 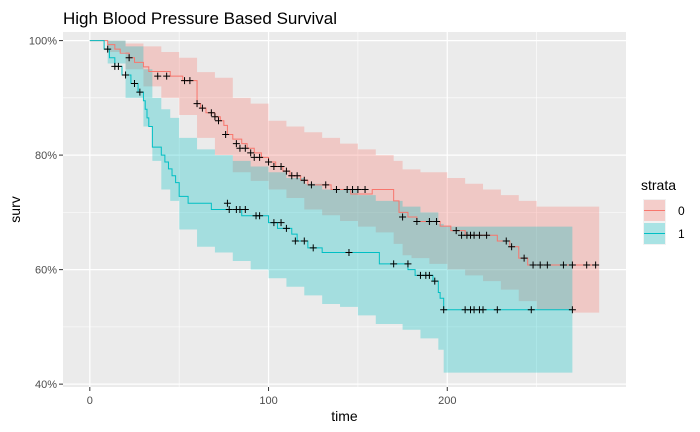 I want to click on legend-title: strata, so click(x=658, y=185).